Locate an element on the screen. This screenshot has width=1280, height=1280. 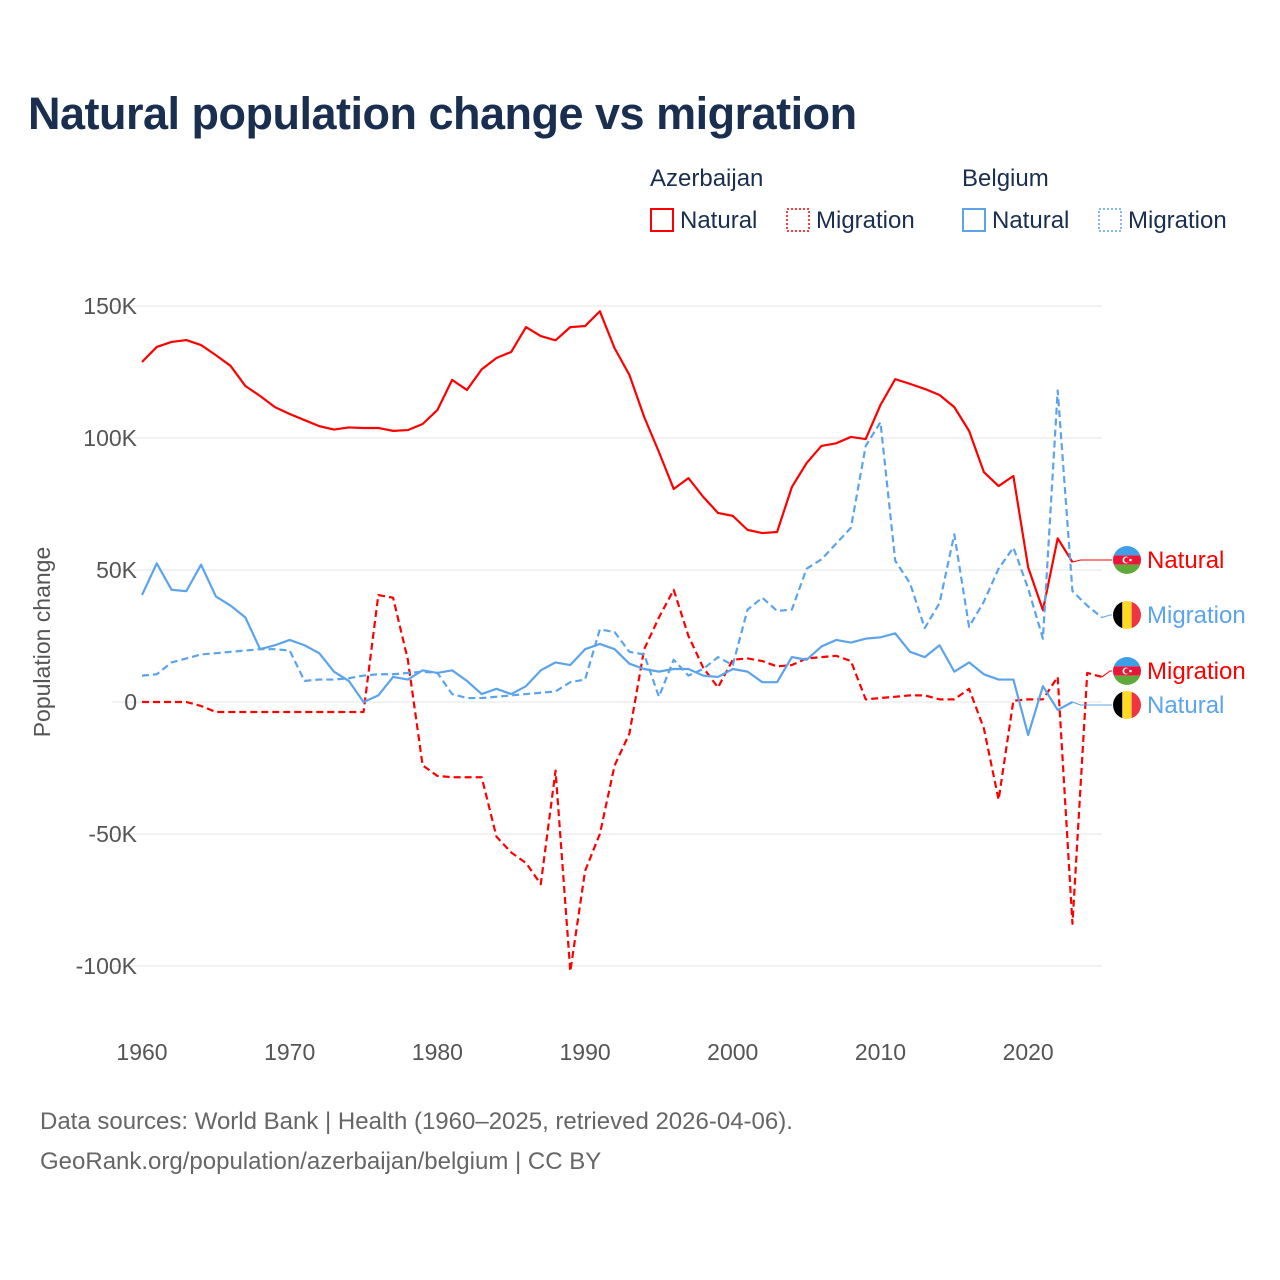
y-tick-label: -100K is located at coordinates (107, 966).